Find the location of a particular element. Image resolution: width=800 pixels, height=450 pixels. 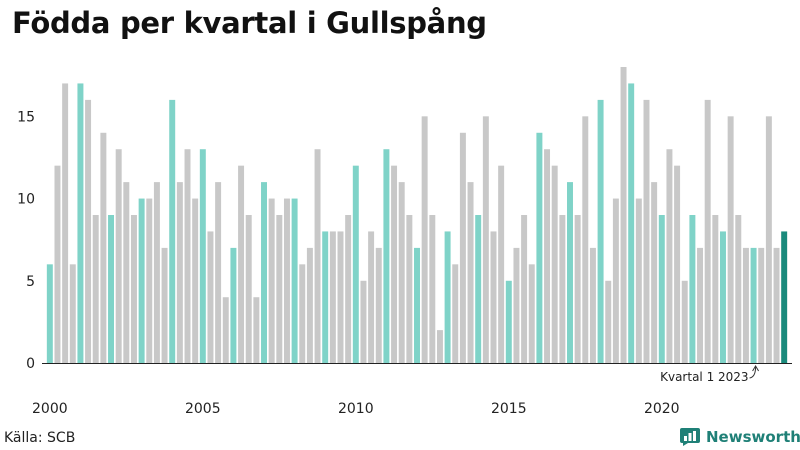

x-tick-label: 2020 is located at coordinates (662, 409).